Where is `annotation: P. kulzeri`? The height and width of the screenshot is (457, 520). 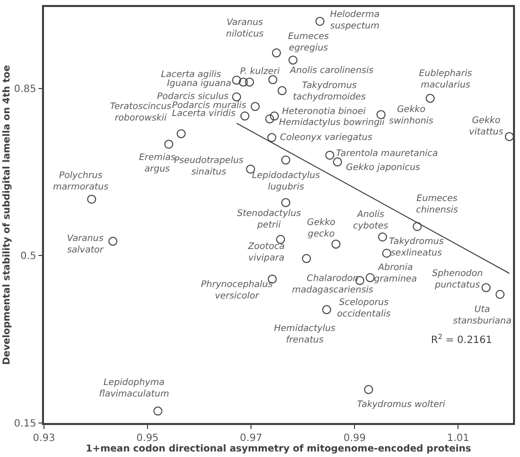 annotation: P. kulzeri is located at coordinates (260, 72).